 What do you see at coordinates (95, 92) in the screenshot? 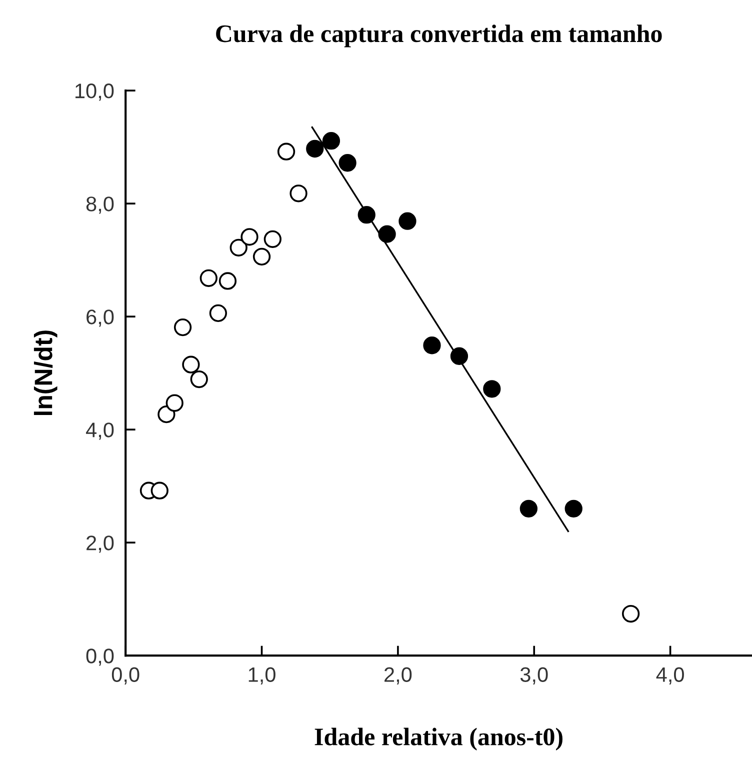
I see `y-tick-label: 10,0` at bounding box center [95, 92].